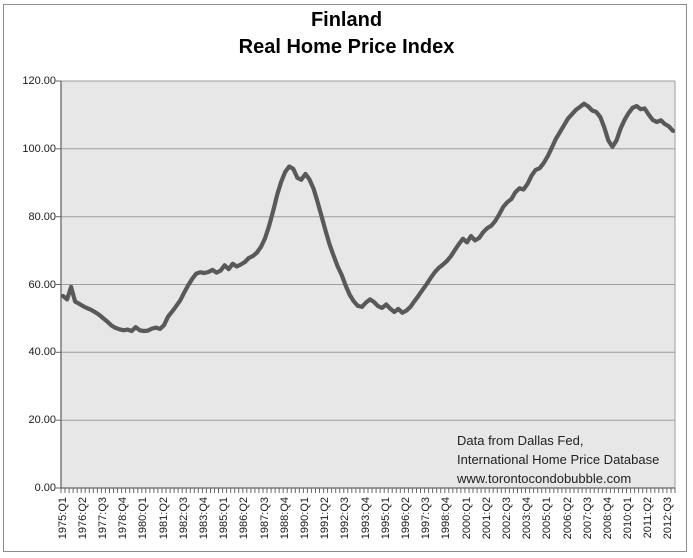 The height and width of the screenshot is (558, 693). What do you see at coordinates (325, 518) in the screenshot?
I see `x-axis-tick-label: 1991:Q2` at bounding box center [325, 518].